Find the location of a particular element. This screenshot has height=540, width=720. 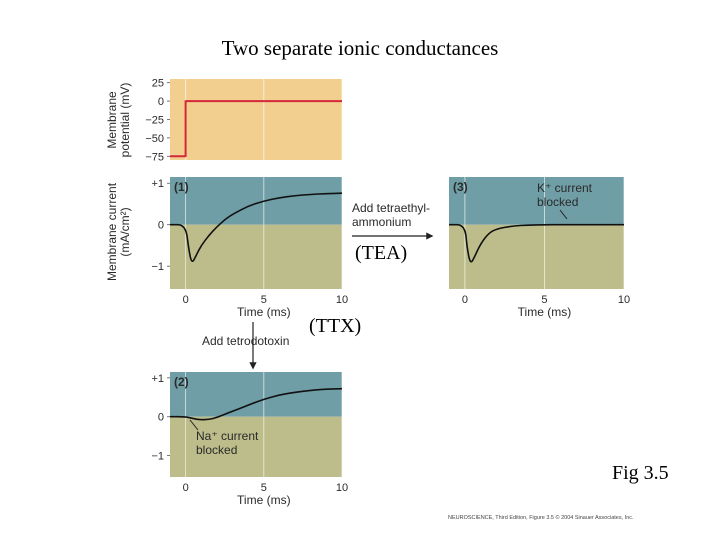

k-blocked-label-line-0: K⁺ current is located at coordinates (565, 188).